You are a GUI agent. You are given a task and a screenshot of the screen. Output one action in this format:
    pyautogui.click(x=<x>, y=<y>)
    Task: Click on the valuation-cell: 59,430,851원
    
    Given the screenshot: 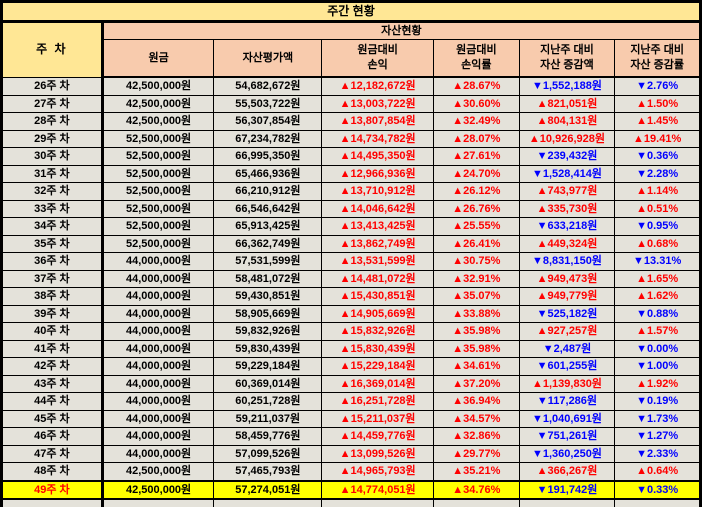 What is the action you would take?
    pyautogui.click(x=268, y=296)
    